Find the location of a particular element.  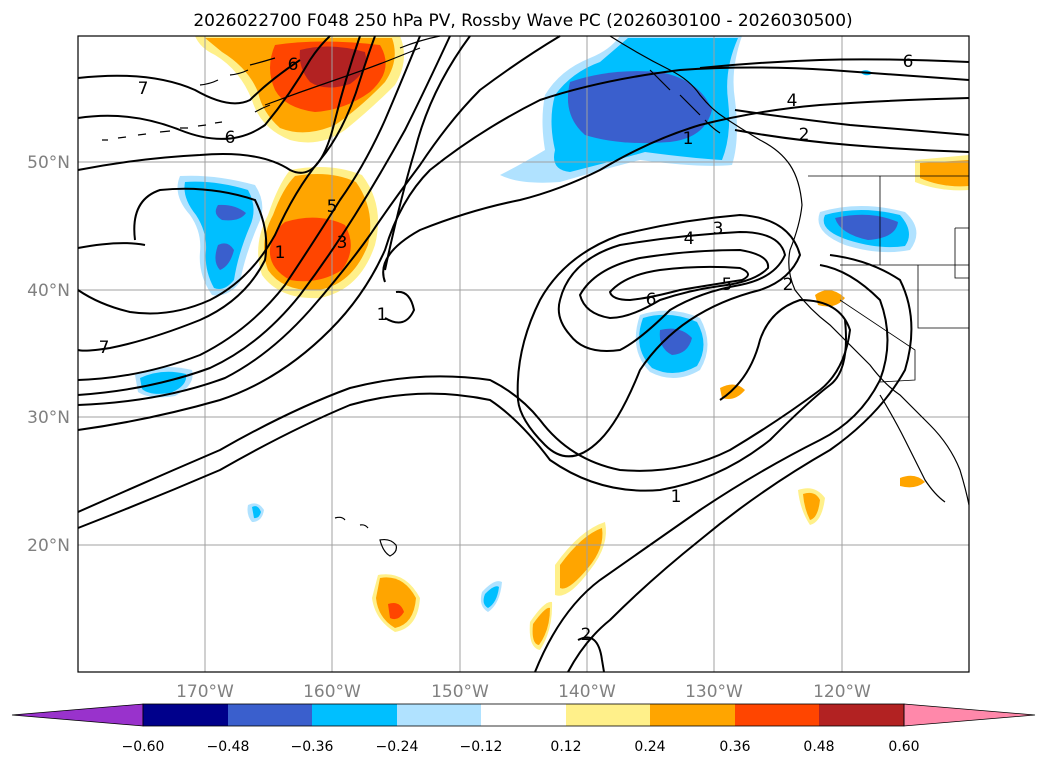

contour-4-trough is located at coordinates (672, 291).